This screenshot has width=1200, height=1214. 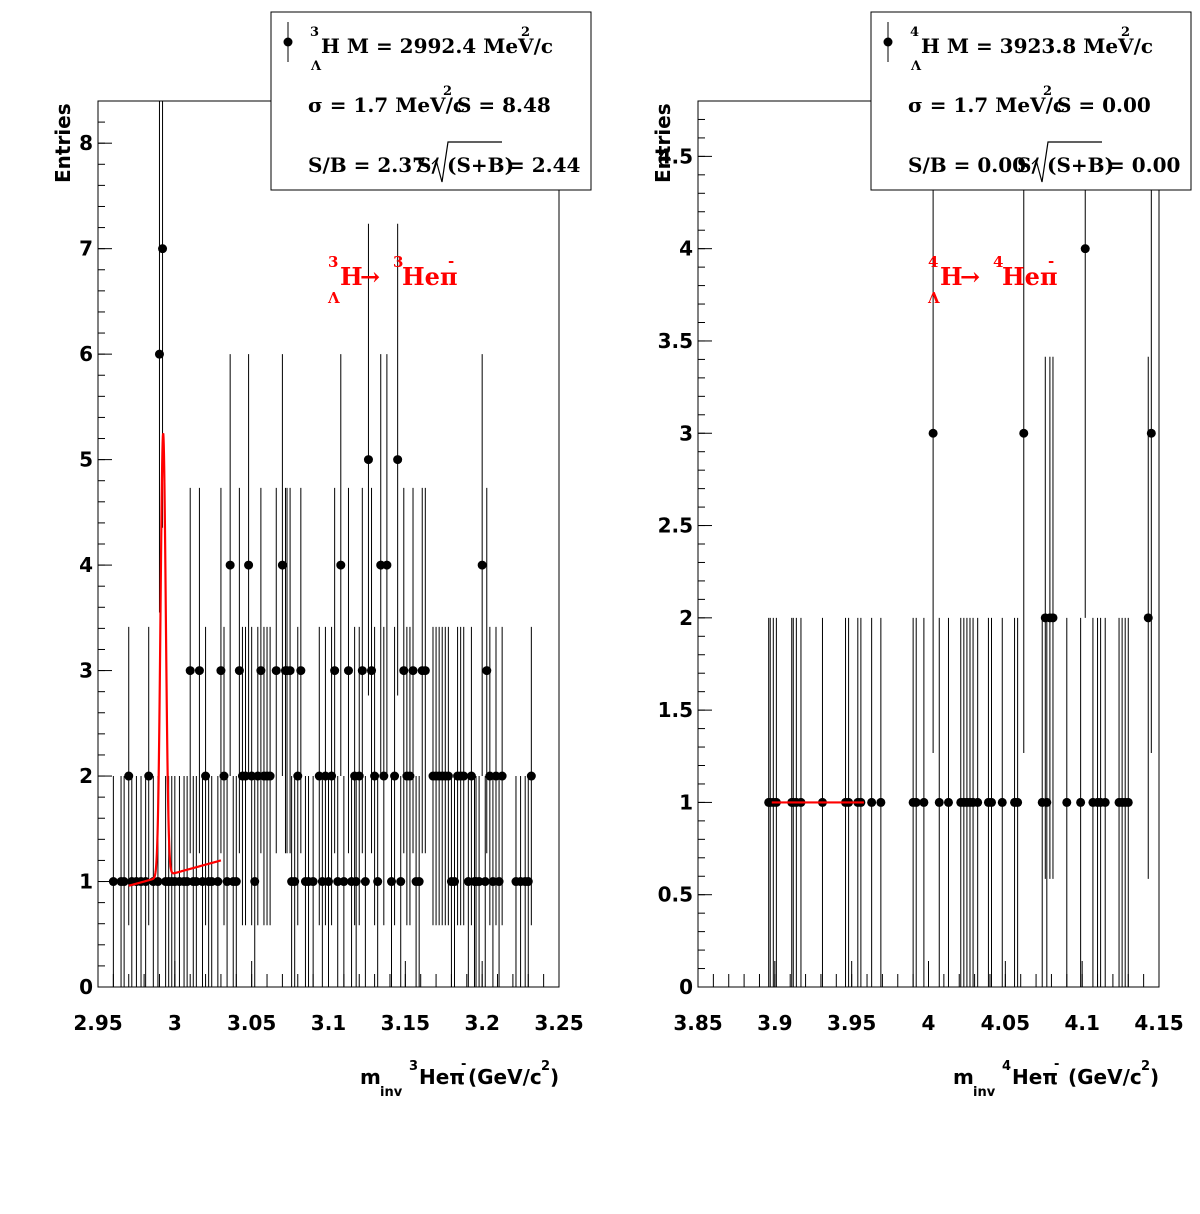 I want to click on right-xtick-label: 3.85, so click(x=697, y=1023).